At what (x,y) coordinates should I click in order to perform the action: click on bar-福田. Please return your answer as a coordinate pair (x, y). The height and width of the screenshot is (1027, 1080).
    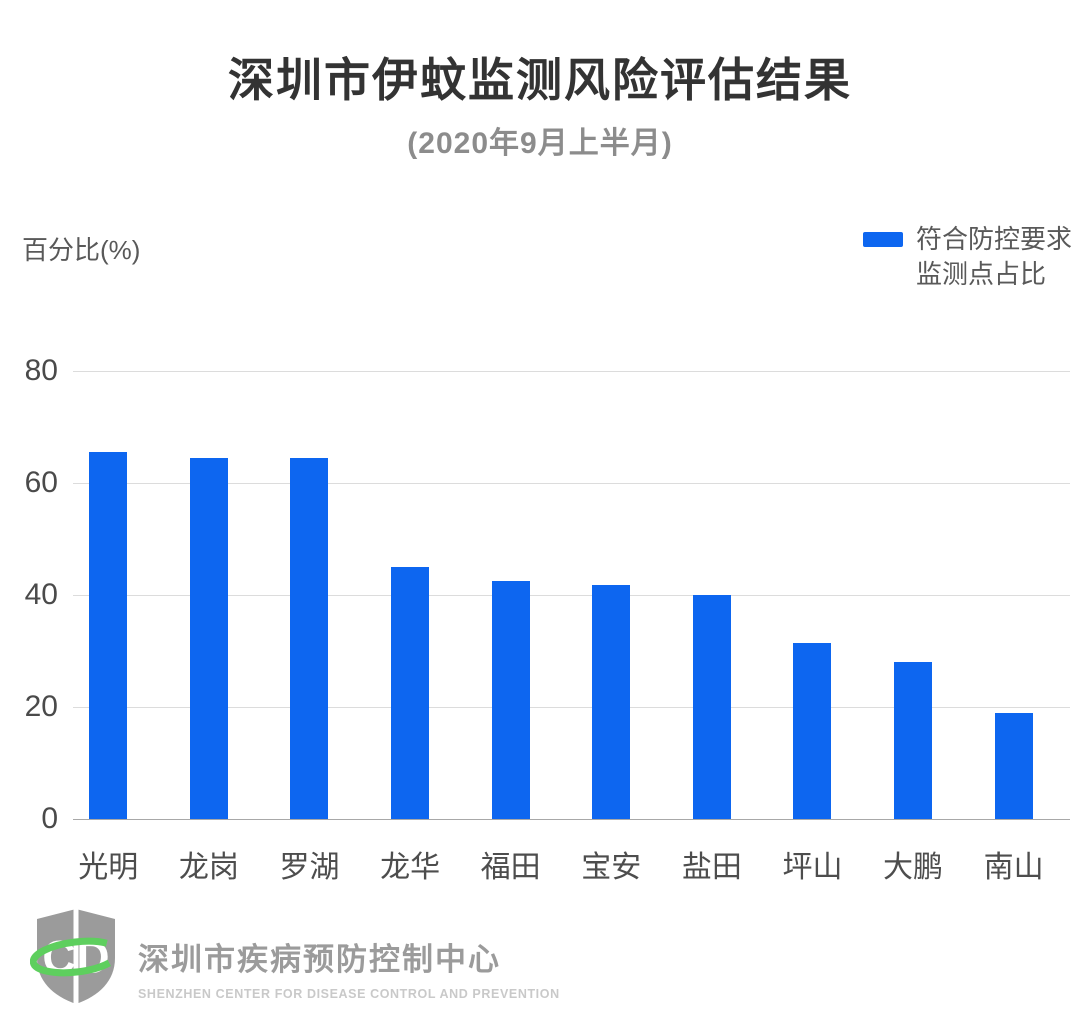
    Looking at the image, I should click on (510, 700).